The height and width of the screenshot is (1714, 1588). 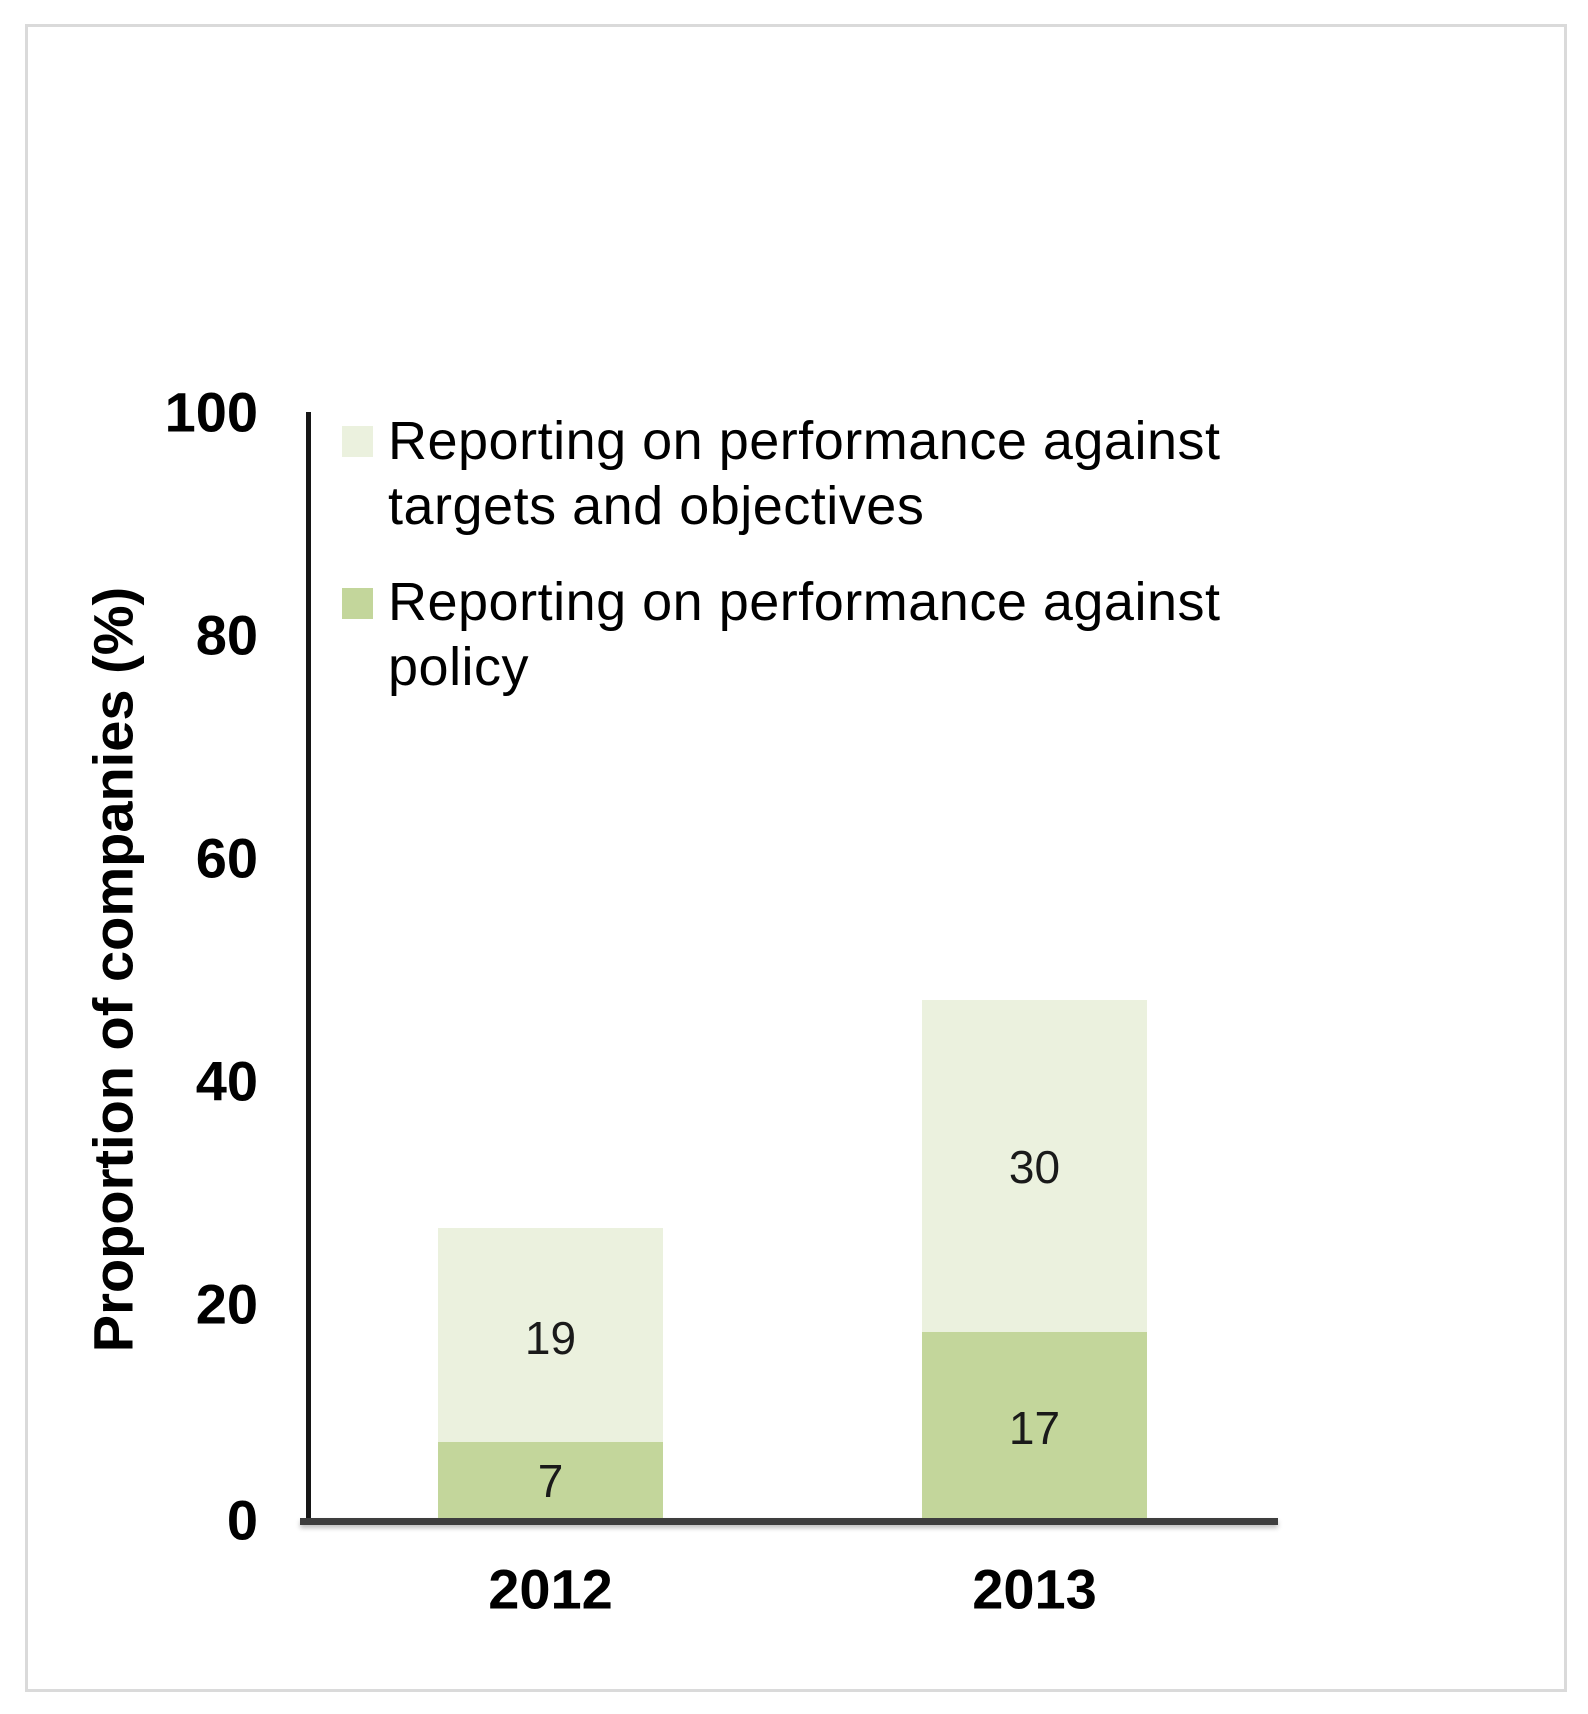 I want to click on bar-2012-targets-segment, so click(x=550, y=1335).